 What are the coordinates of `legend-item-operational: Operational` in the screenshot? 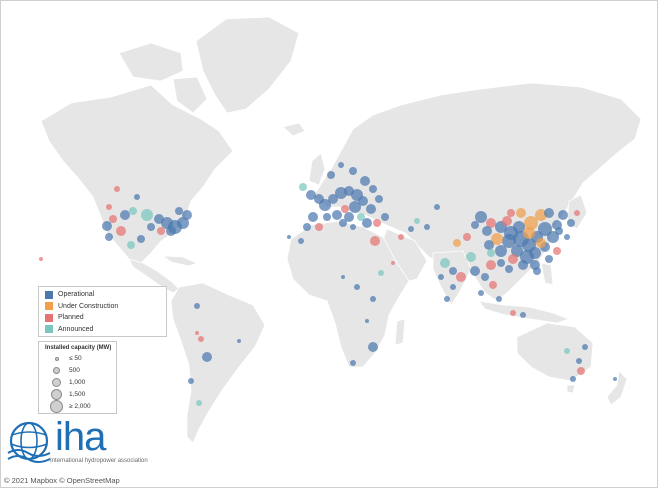 It's located at (105, 295).